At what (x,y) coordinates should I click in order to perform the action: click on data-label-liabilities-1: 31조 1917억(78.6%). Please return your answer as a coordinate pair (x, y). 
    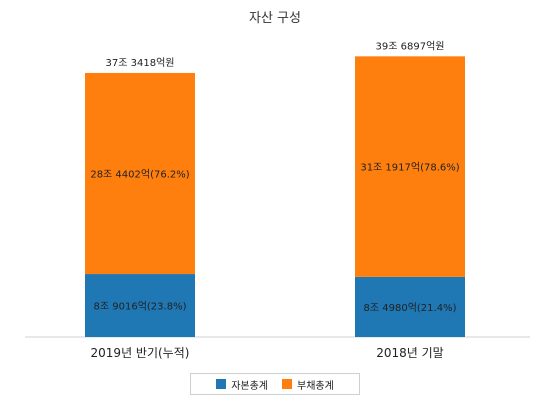
    Looking at the image, I should click on (409, 168).